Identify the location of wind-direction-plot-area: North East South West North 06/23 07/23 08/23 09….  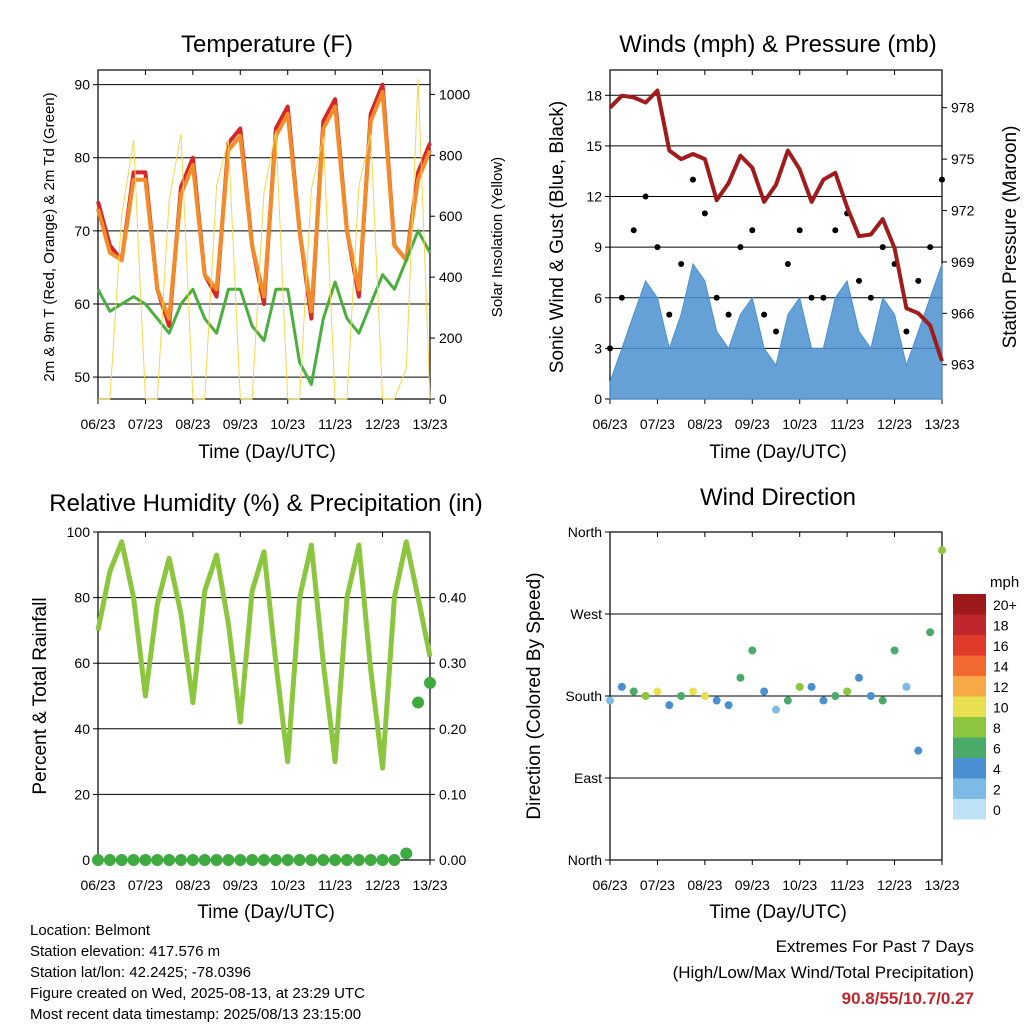
(762, 708).